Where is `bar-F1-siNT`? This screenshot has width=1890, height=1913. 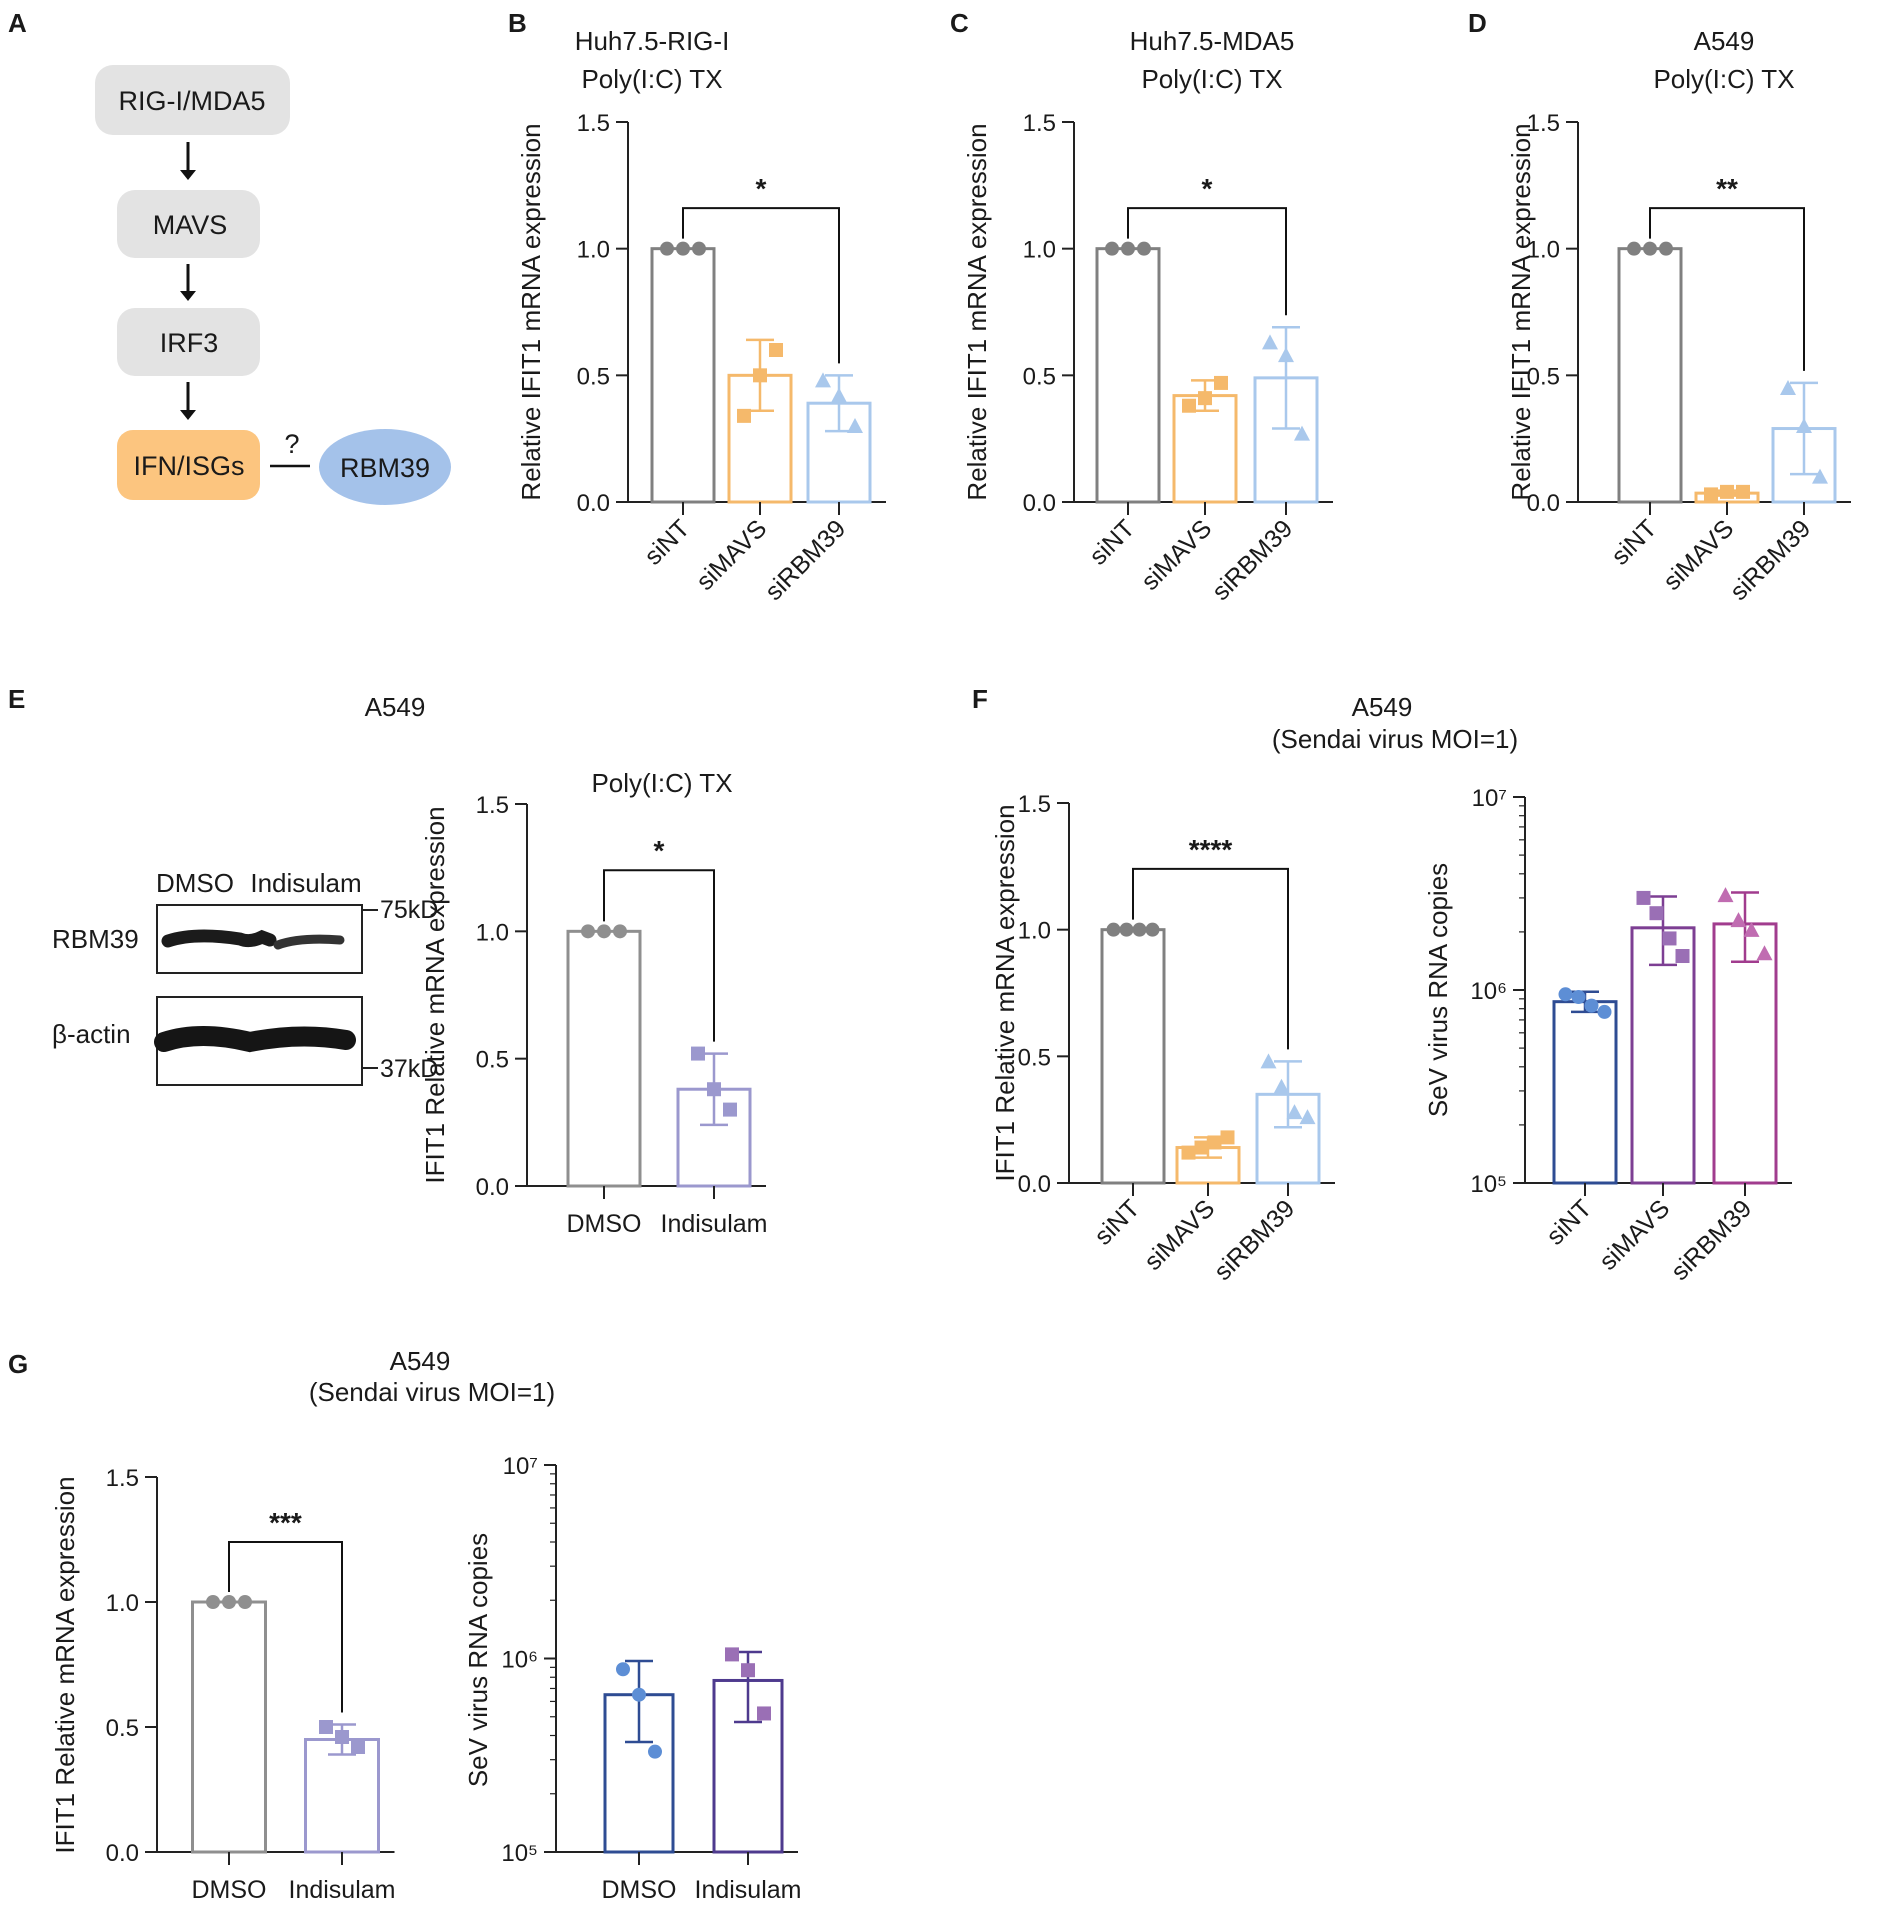
bar-F1-siNT is located at coordinates (1133, 1056).